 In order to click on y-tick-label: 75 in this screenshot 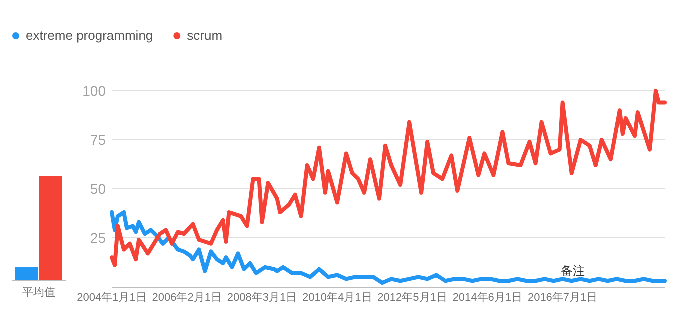, I will do `click(98, 140)`.